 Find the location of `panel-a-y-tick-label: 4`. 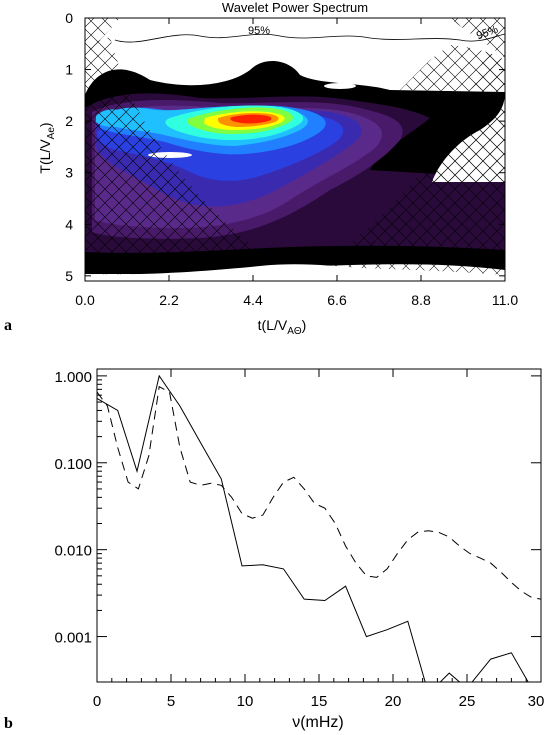

panel-a-y-tick-label: 4 is located at coordinates (69, 224).